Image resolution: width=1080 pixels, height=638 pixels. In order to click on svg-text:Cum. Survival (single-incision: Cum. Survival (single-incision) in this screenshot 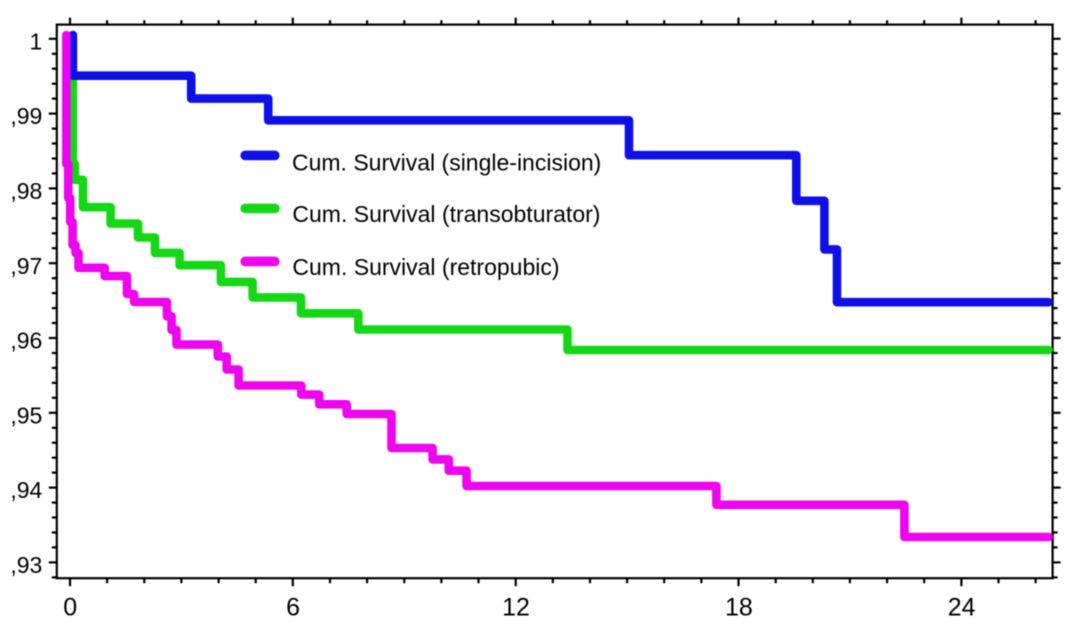, I will do `click(446, 163)`.